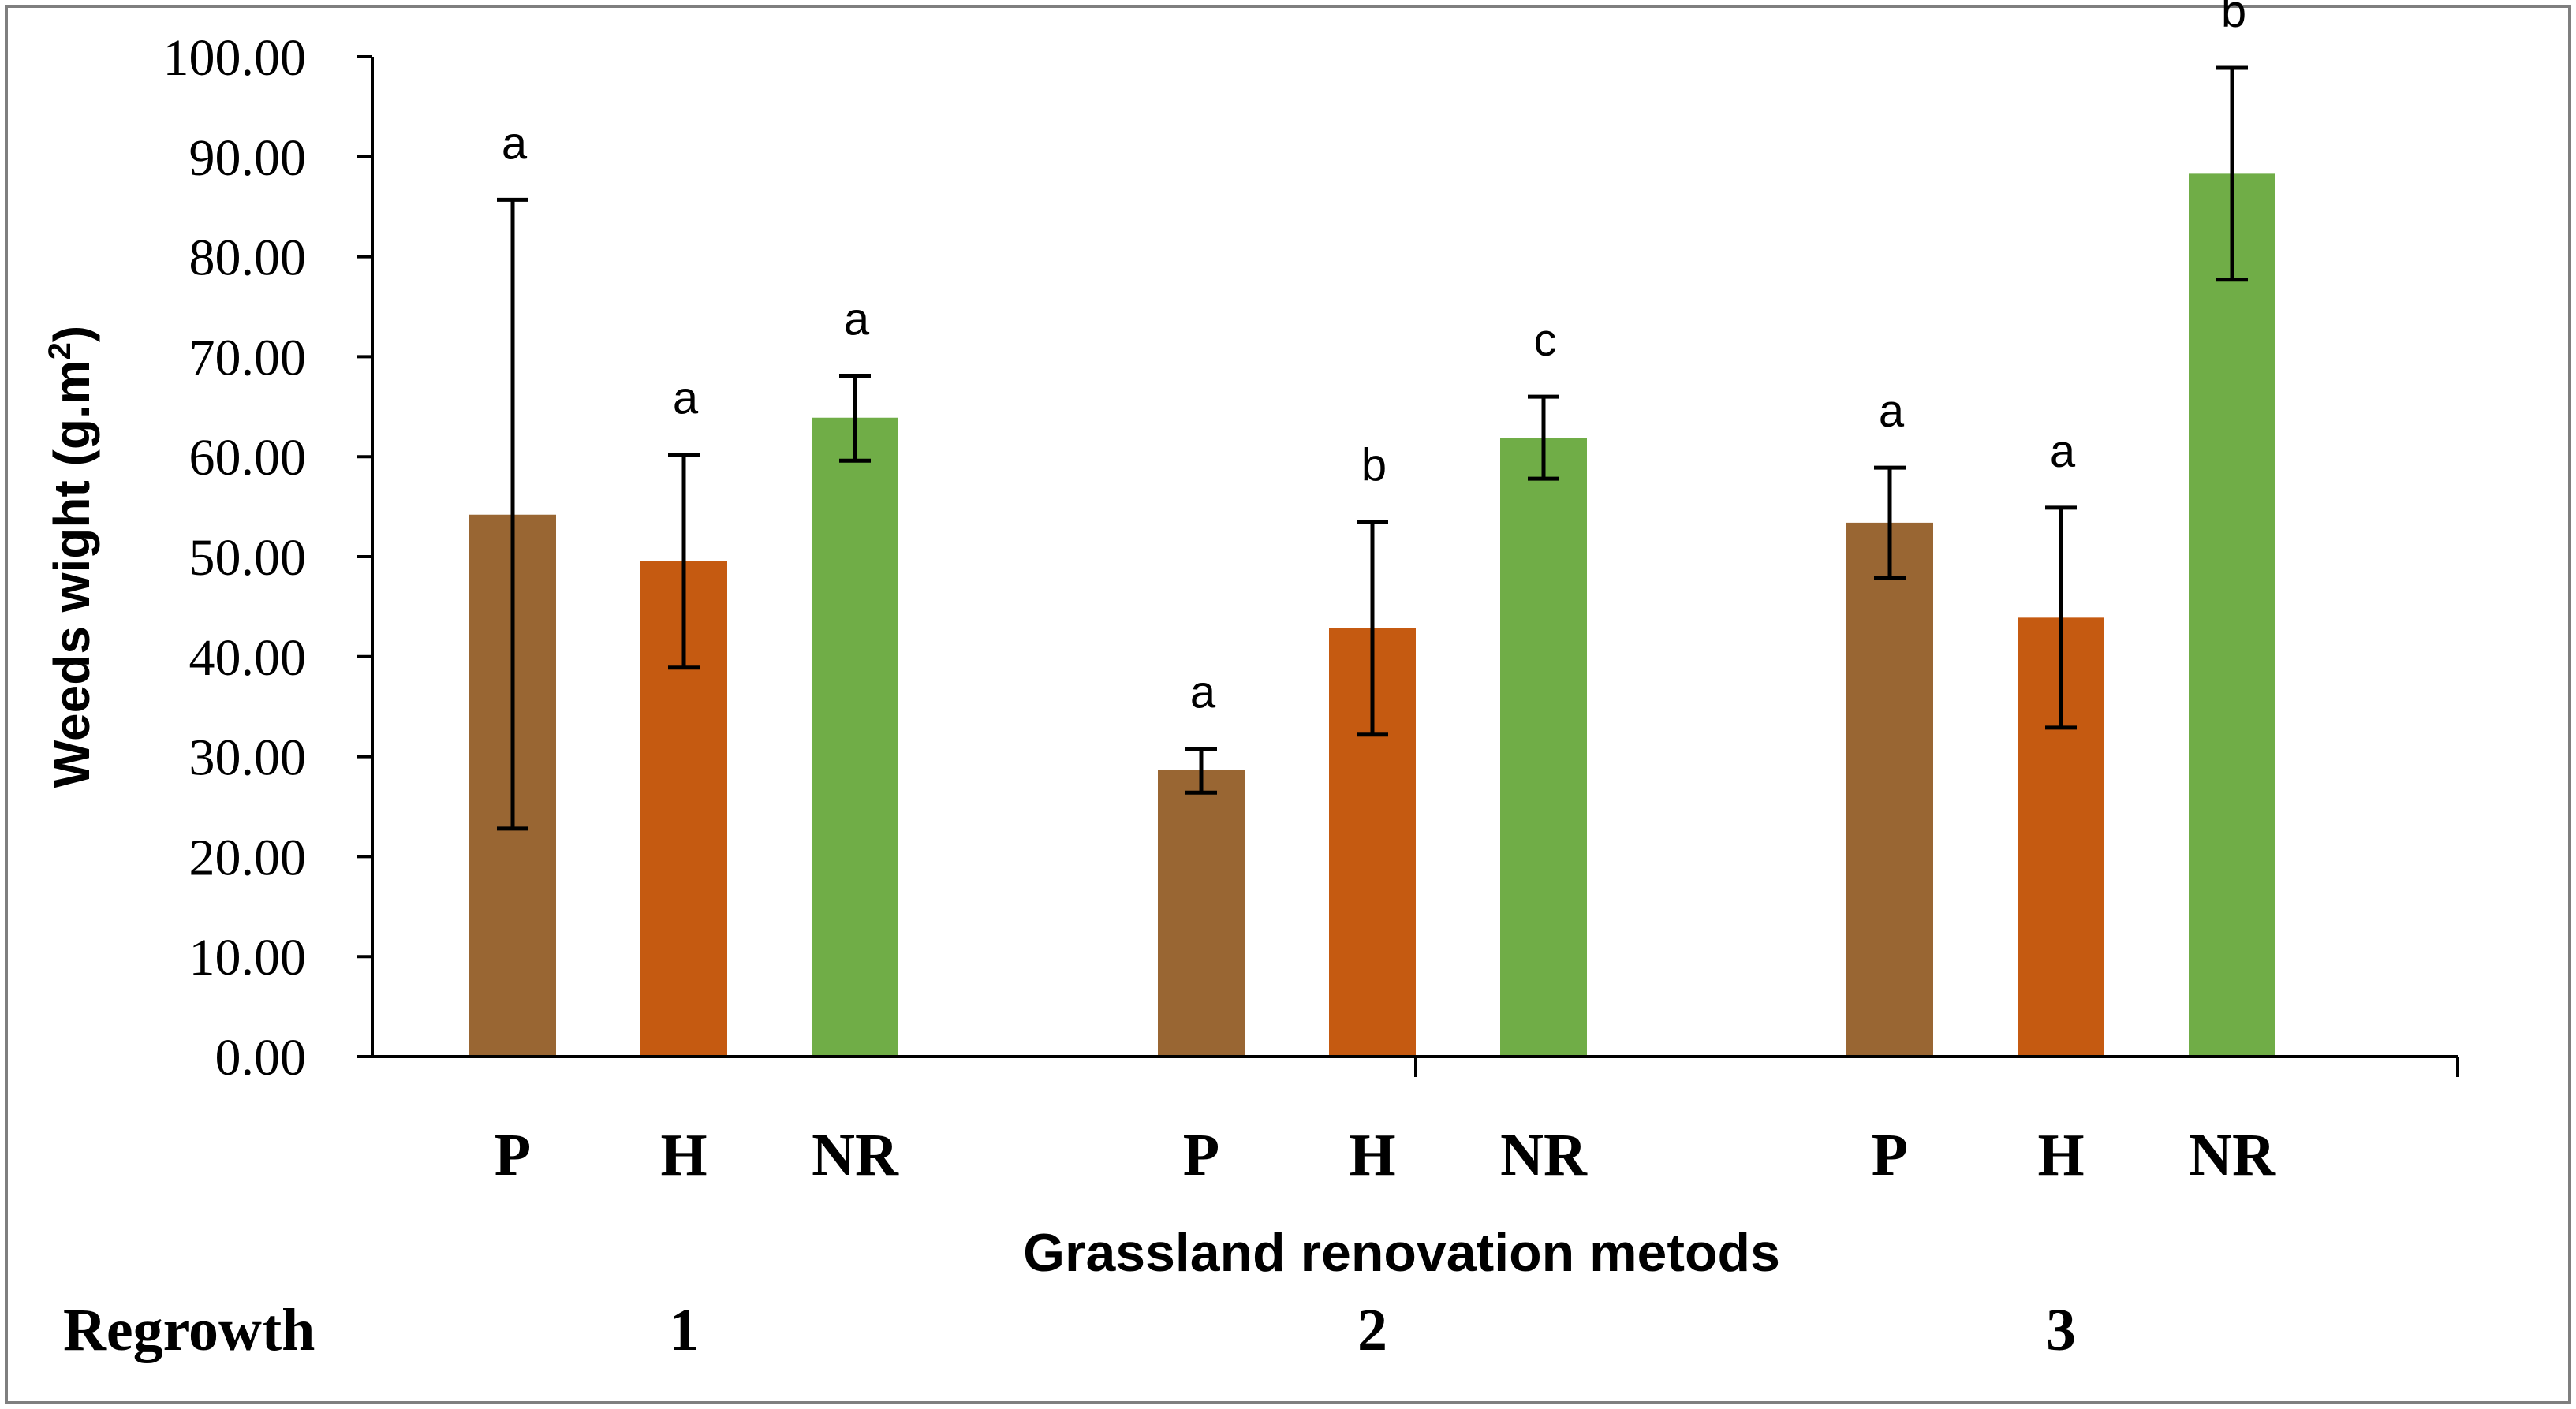 The width and height of the screenshot is (2576, 1409). I want to click on regrowth-label: Regrowth, so click(189, 1330).